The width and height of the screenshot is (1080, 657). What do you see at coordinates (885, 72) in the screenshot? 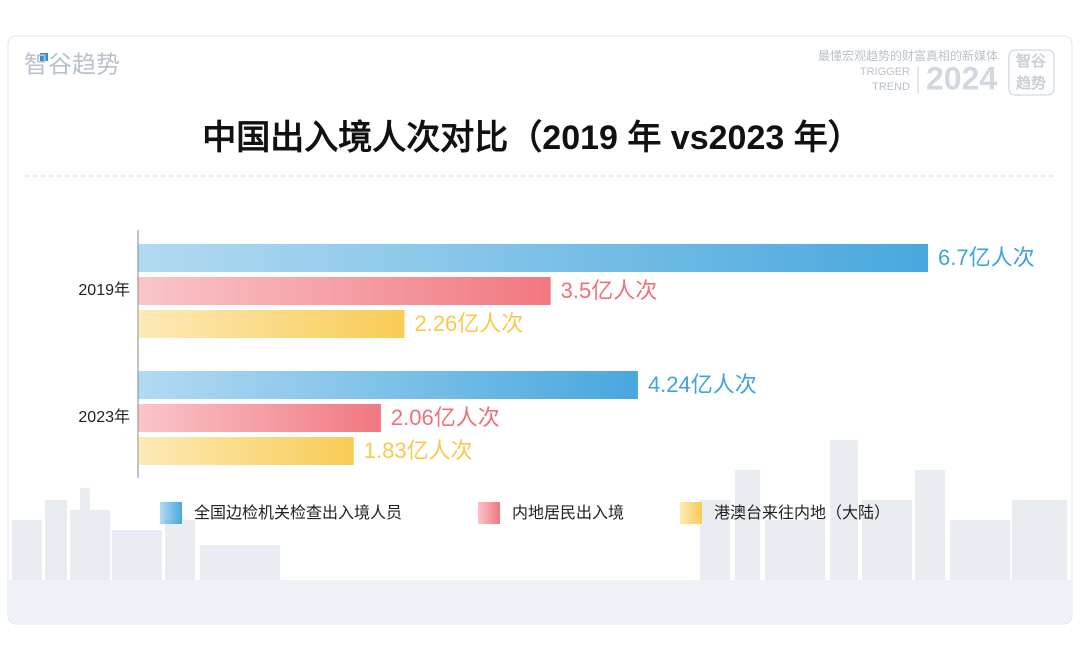
I see `tag: TRIGGER` at bounding box center [885, 72].